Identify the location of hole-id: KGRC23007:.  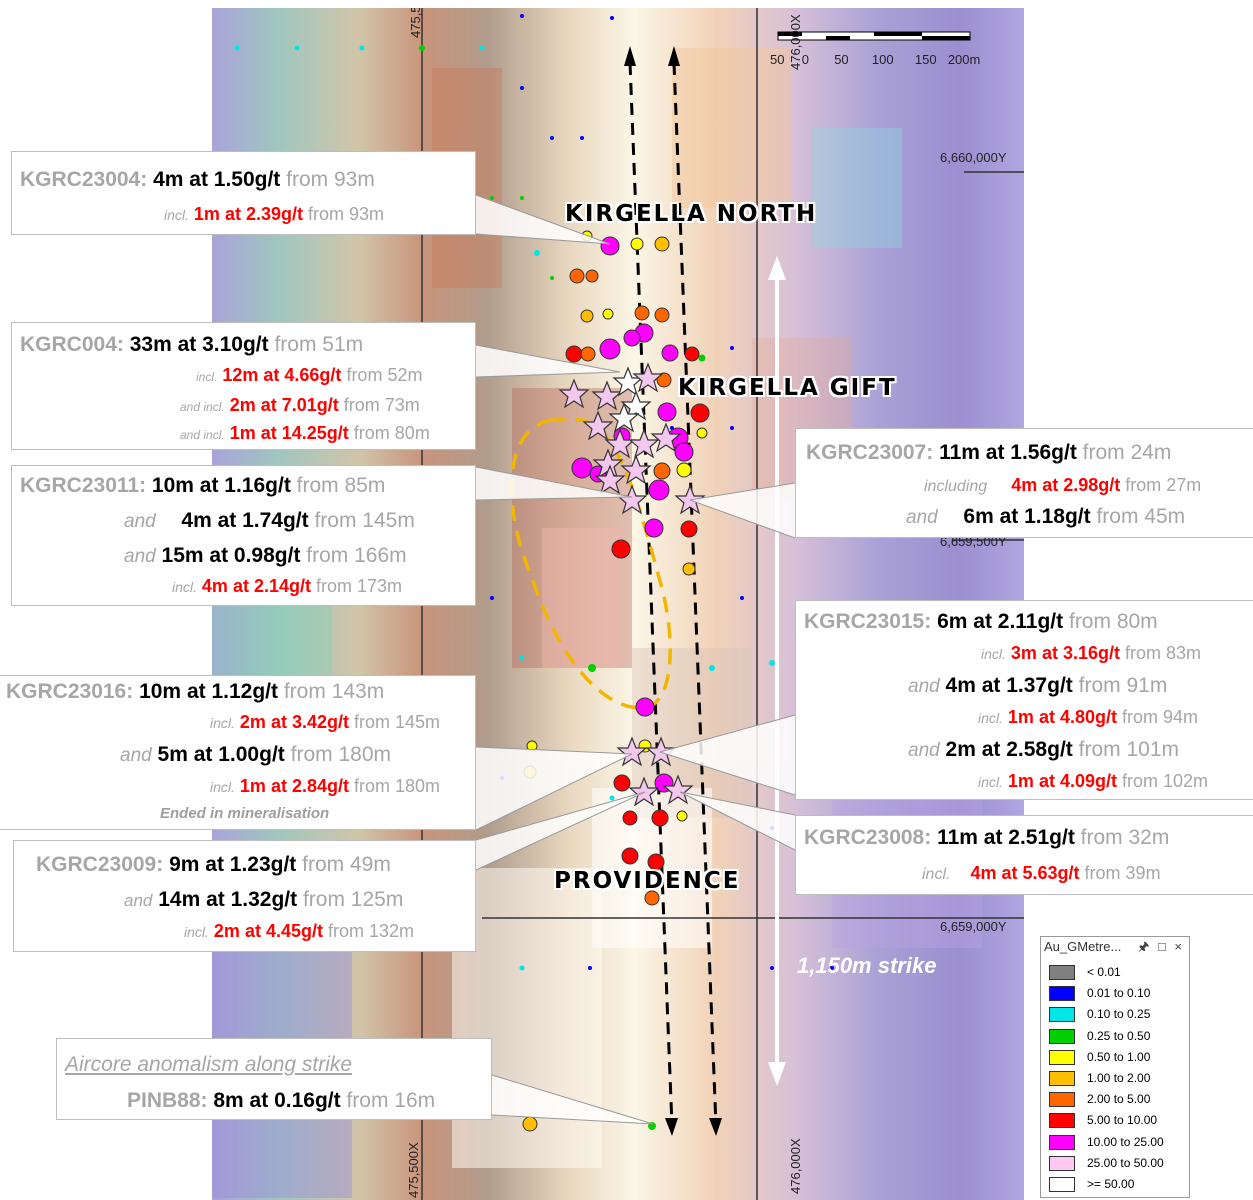
(870, 452).